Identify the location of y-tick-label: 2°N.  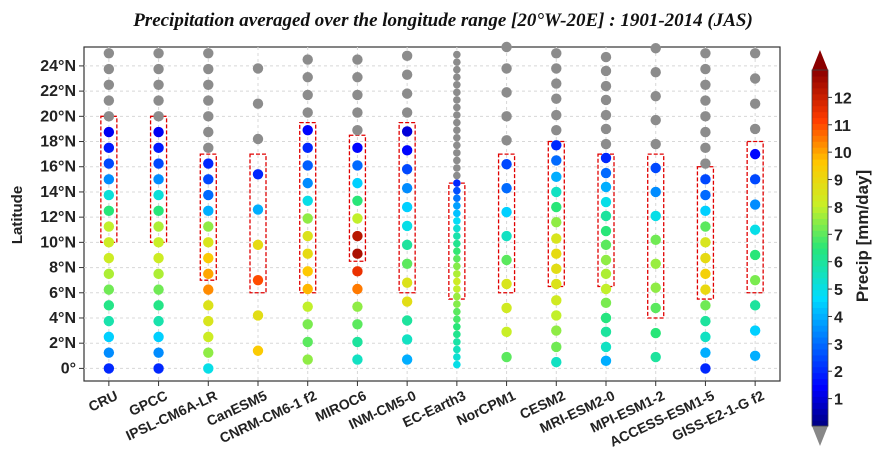
(62, 343).